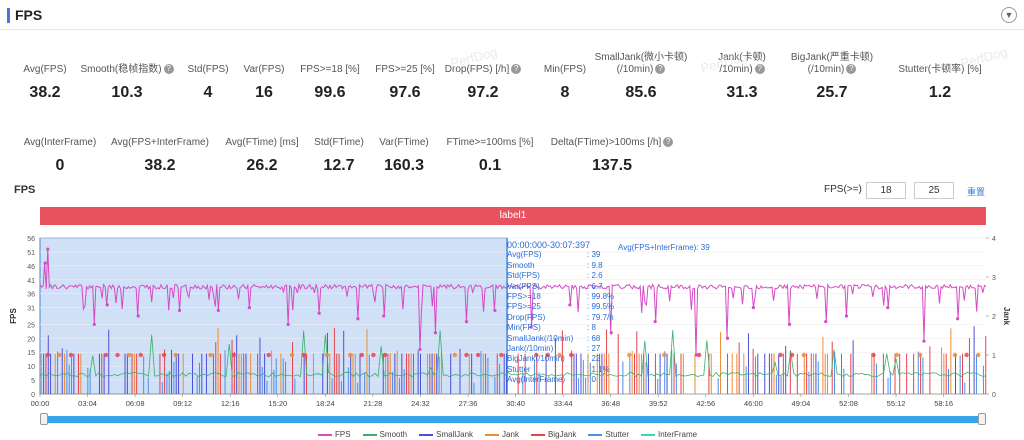 This screenshot has height=440, width=1024. Describe the element at coordinates (601, 296) in the screenshot. I see `tooltip-value: : 99.8%` at that location.